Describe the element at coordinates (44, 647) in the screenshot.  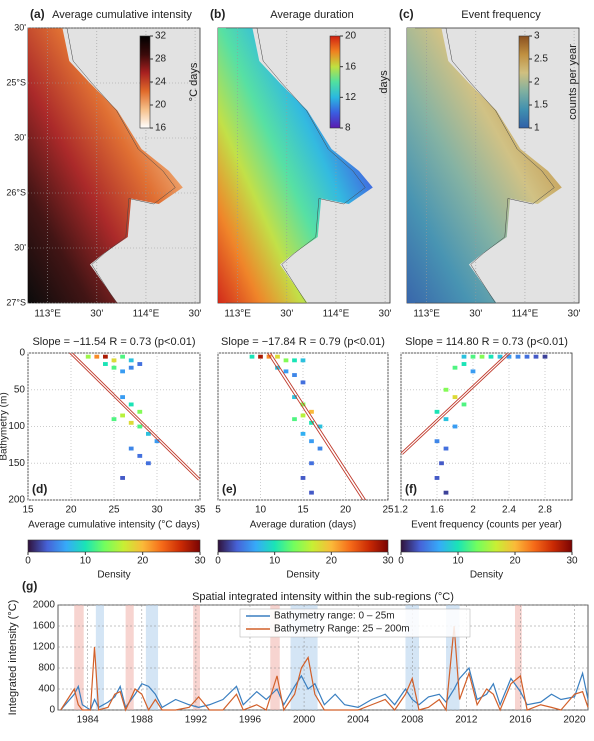
I see `y-tick-label: 1200` at that location.